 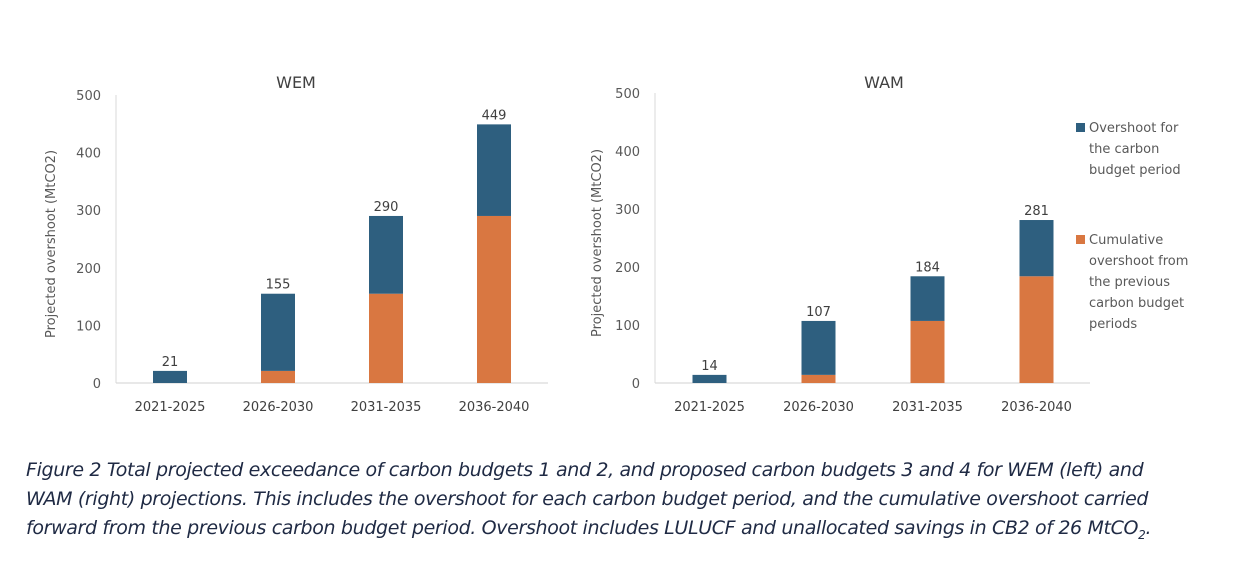 I want to click on legend-label: overshoot from, so click(x=1138, y=261).